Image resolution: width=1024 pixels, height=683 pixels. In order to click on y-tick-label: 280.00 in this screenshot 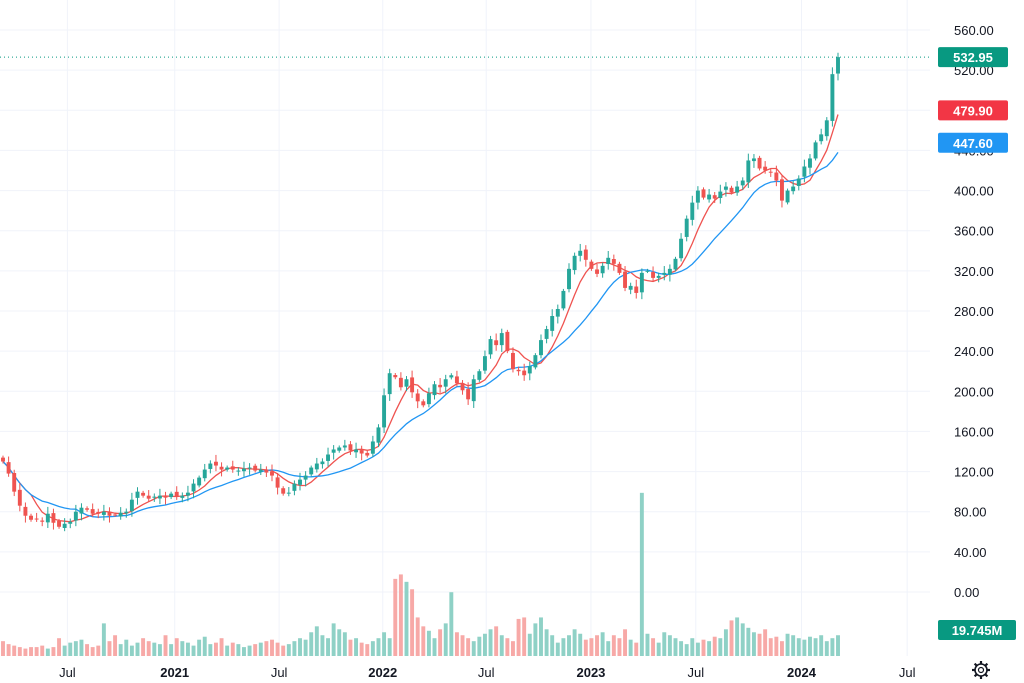, I will do `click(974, 311)`.